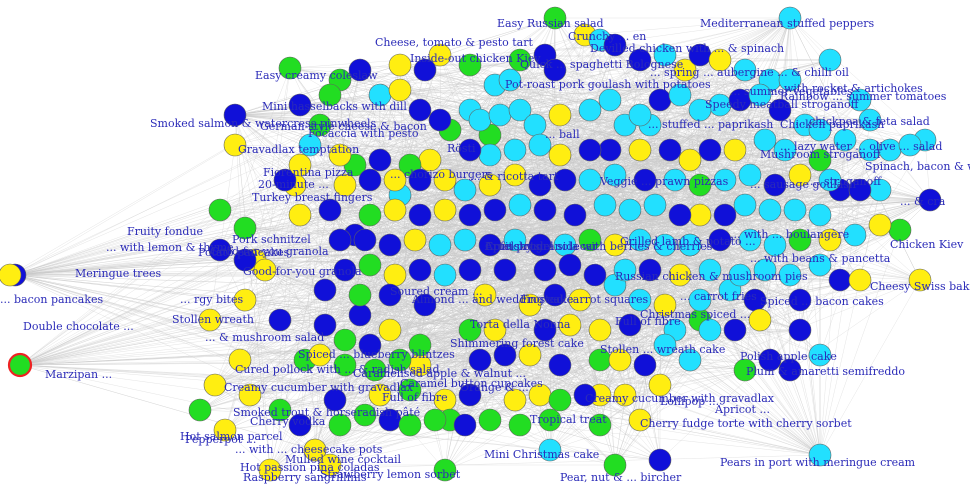  What do you see at coordinates (420, 345) in the screenshot?
I see `graph-node: Polish apple cake` at bounding box center [420, 345].